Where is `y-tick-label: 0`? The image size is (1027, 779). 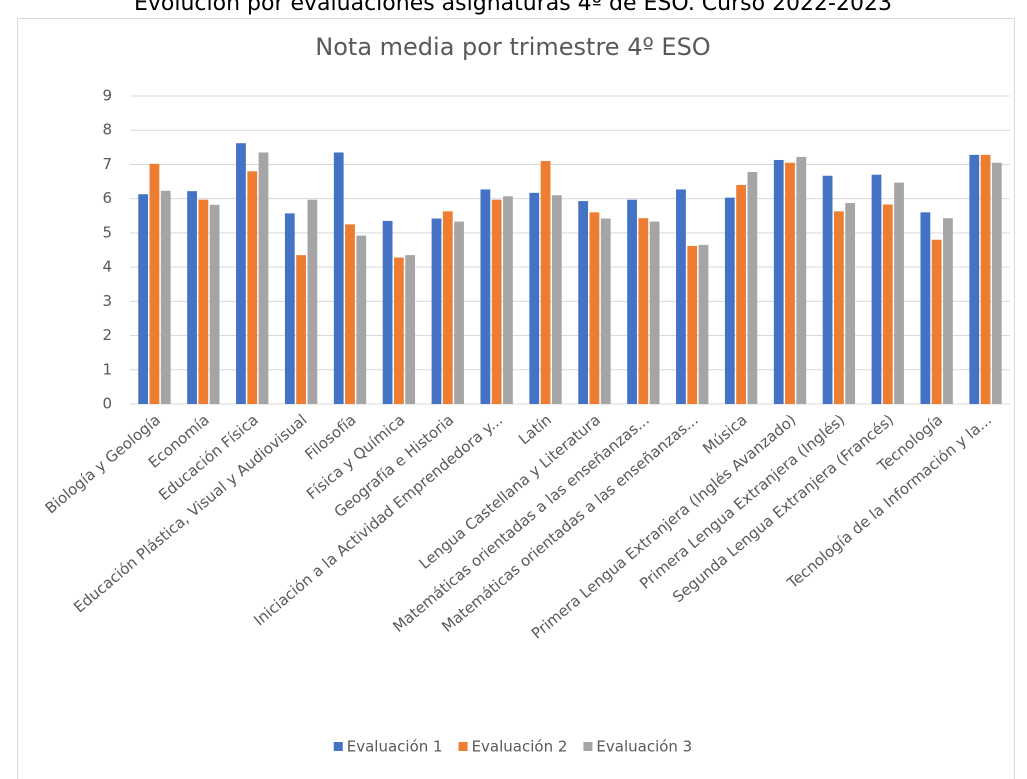 y-tick-label: 0 is located at coordinates (107, 404).